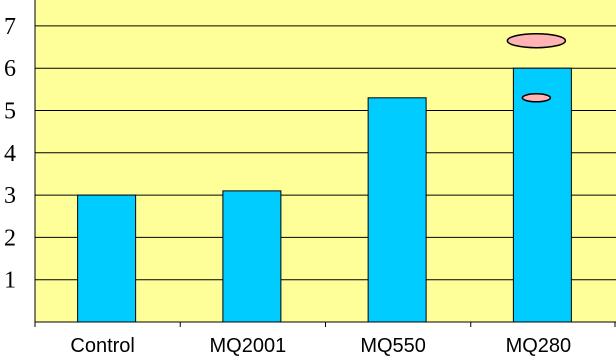 The height and width of the screenshot is (358, 616). I want to click on y-tick-label-3: 3, so click(10, 196).